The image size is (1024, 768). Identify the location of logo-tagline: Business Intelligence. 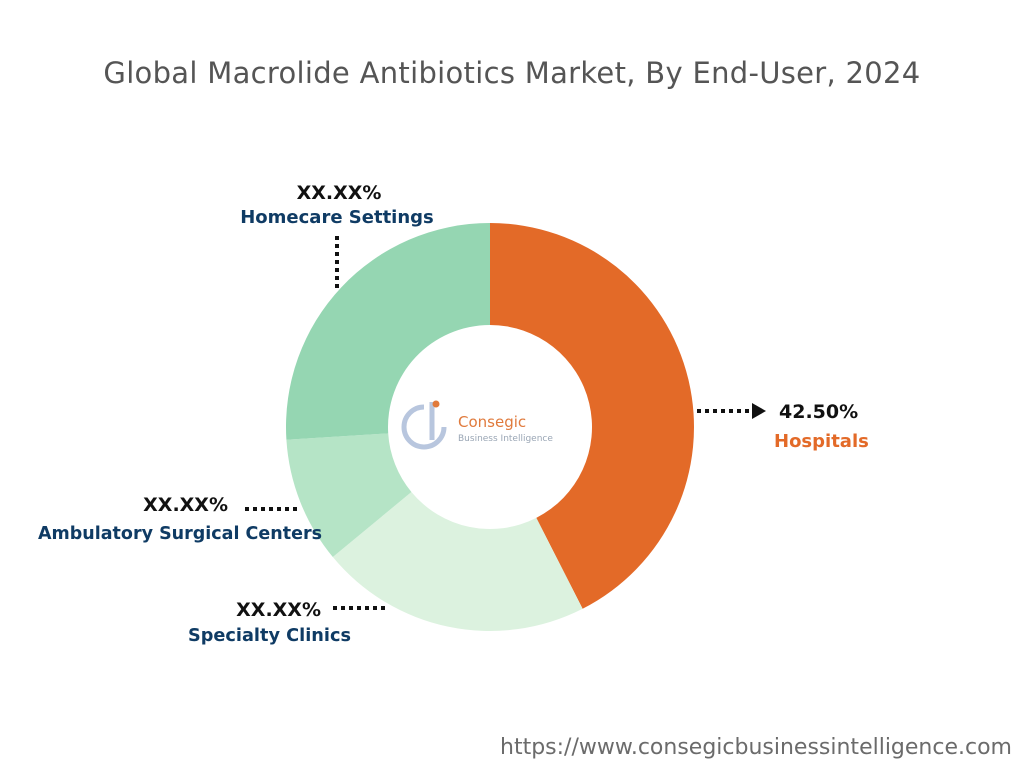
(505, 439).